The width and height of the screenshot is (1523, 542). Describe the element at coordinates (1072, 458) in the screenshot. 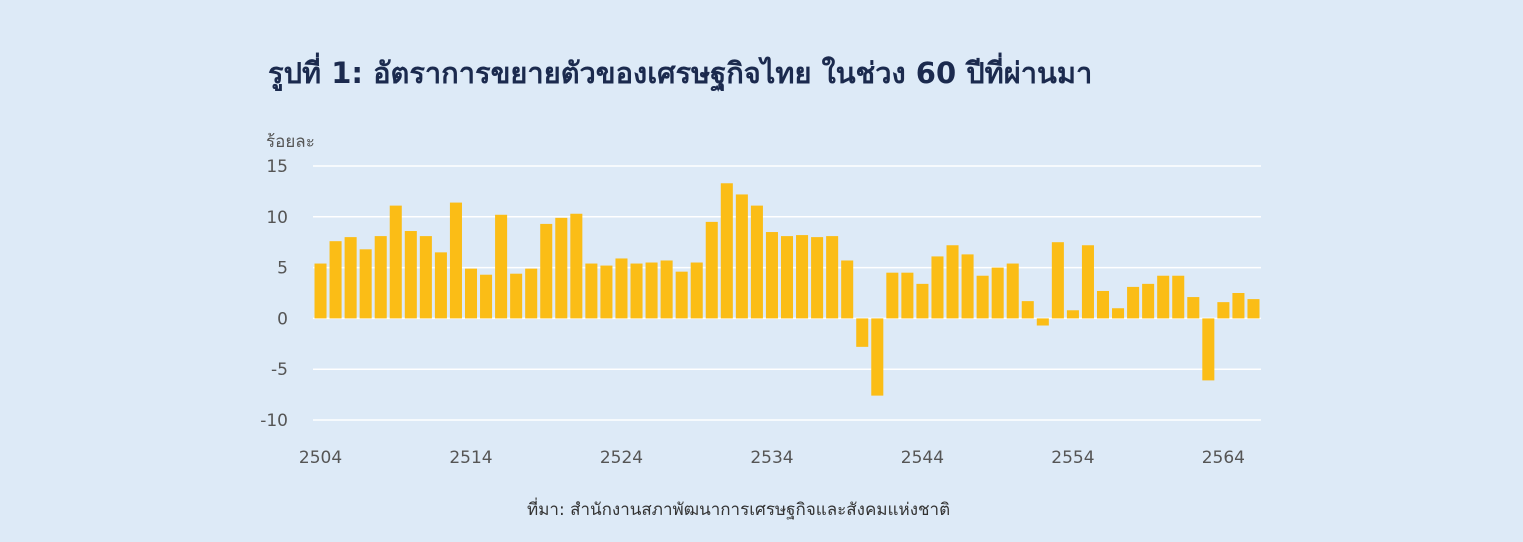

I see `x-tick-label: 2554` at that location.